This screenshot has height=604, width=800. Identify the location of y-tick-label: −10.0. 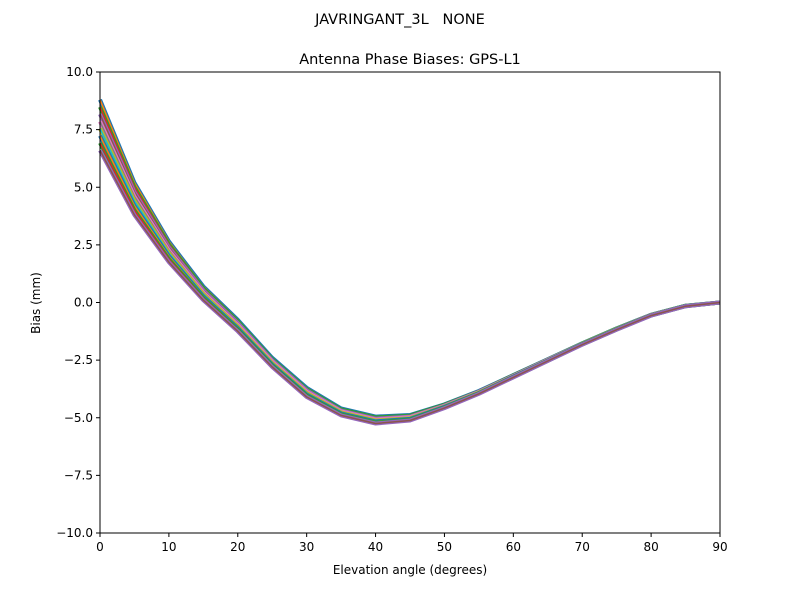
(74, 533).